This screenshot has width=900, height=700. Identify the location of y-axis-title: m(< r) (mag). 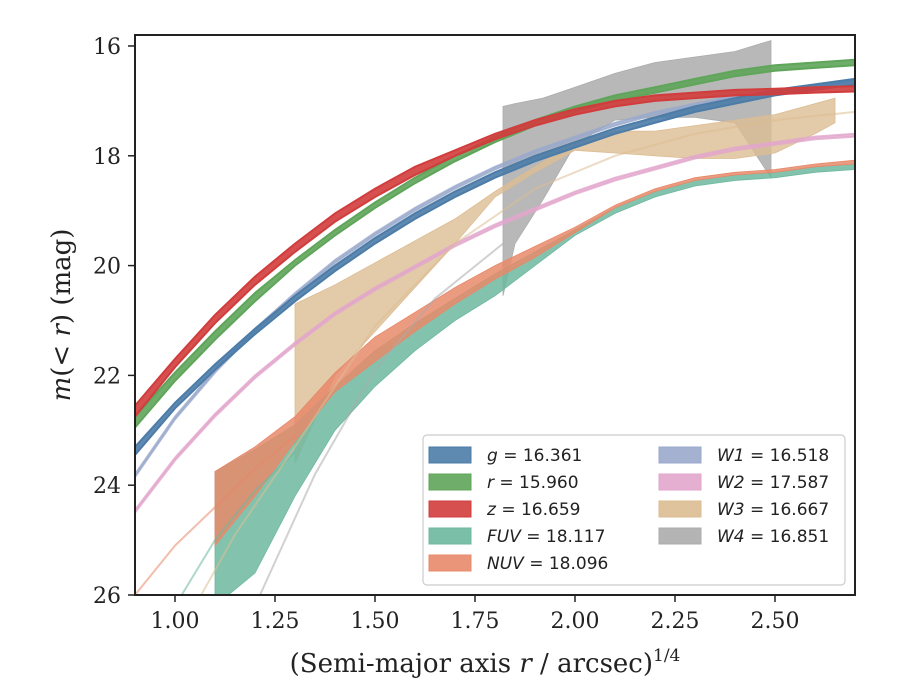
(62, 315).